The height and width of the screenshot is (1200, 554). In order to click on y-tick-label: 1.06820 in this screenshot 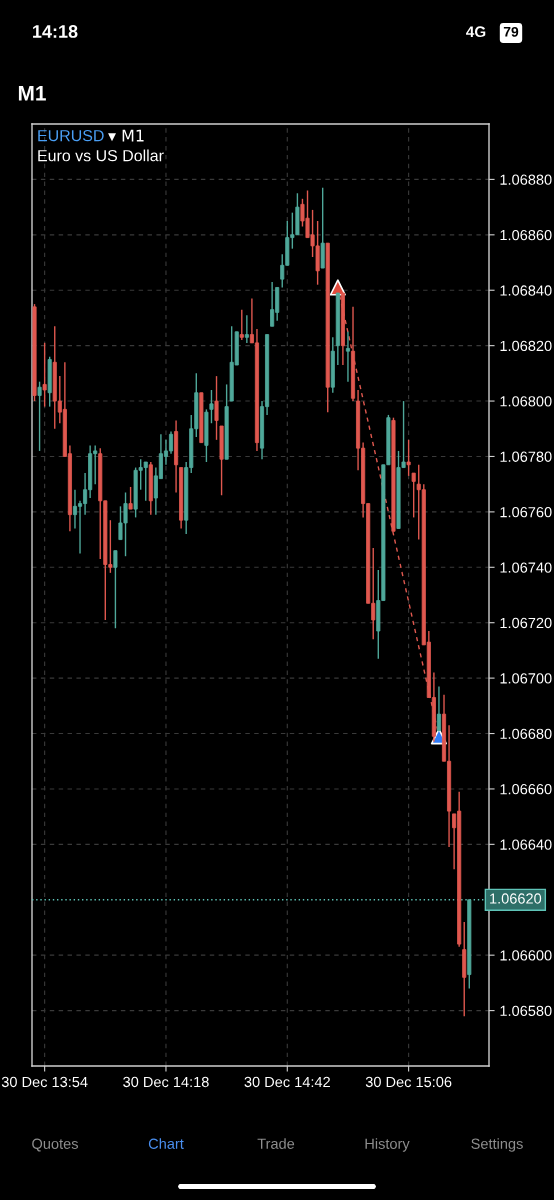, I will do `click(526, 346)`.